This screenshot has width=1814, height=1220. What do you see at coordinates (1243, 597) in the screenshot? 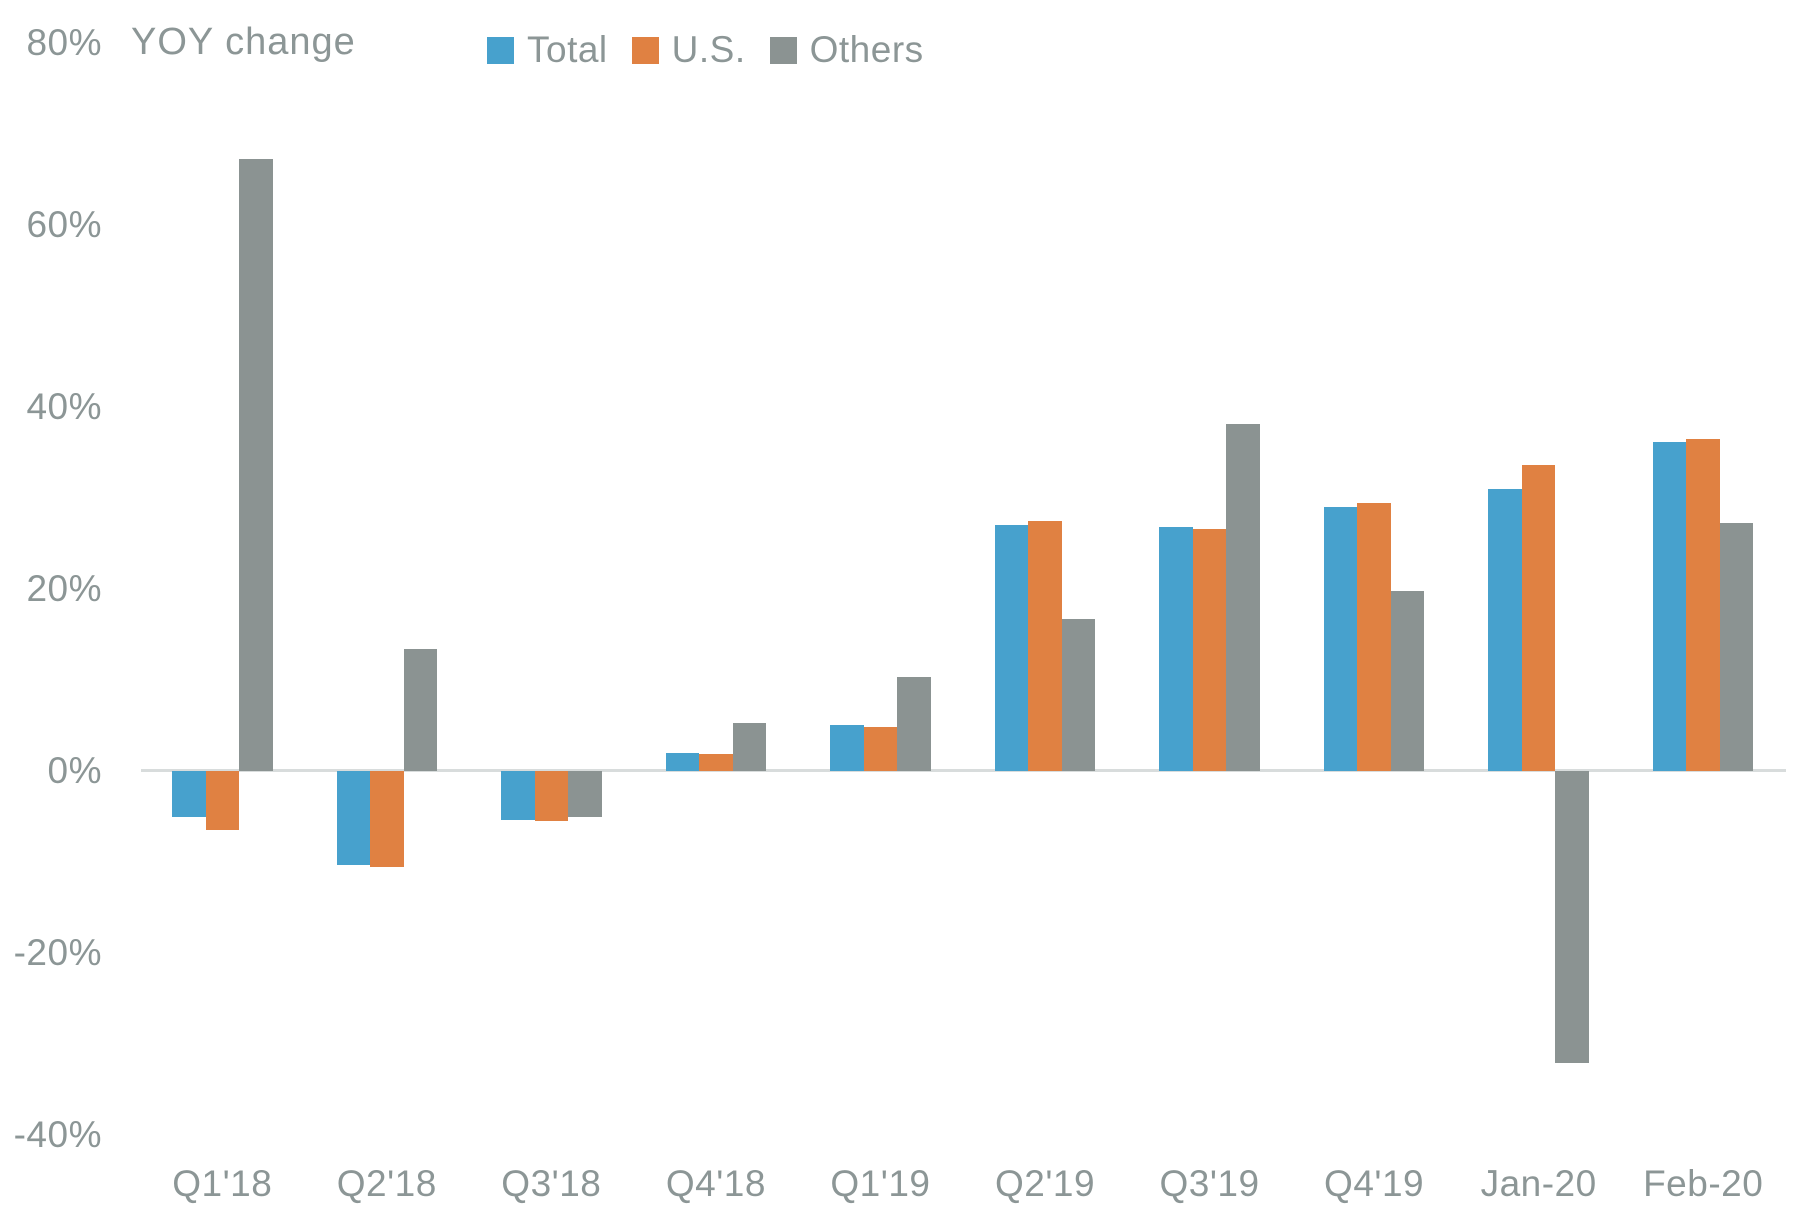
I see `bar-others-q319` at bounding box center [1243, 597].